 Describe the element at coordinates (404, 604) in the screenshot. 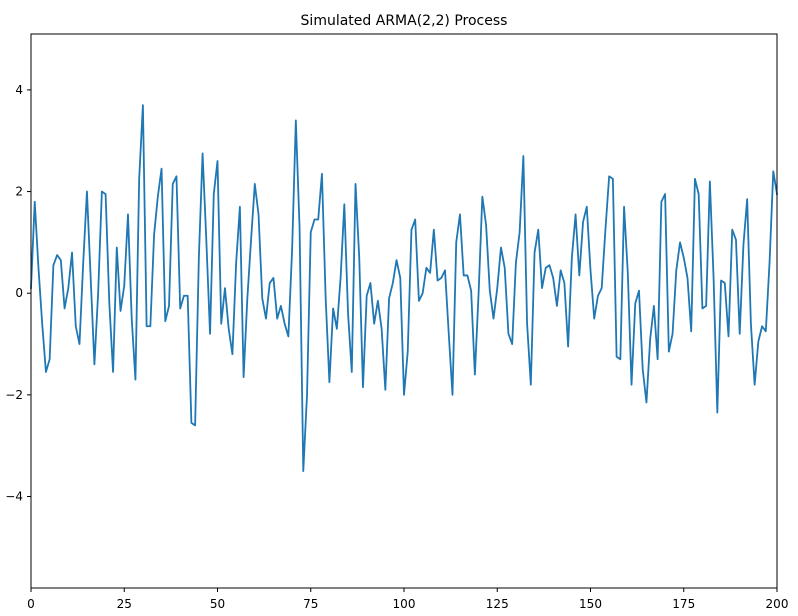

I see `x-tick-label: 100` at that location.